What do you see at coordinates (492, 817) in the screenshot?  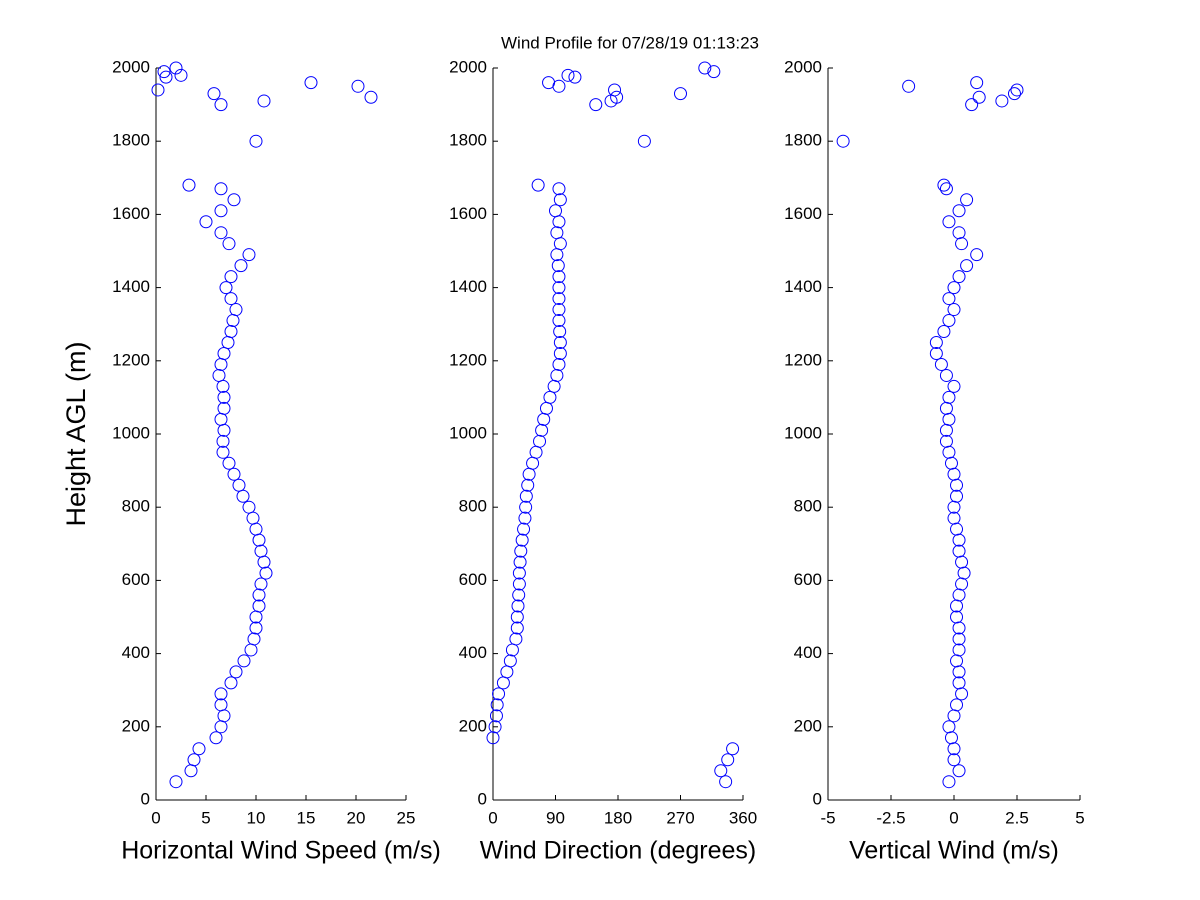 I see `x-tick-label: 0` at bounding box center [492, 817].